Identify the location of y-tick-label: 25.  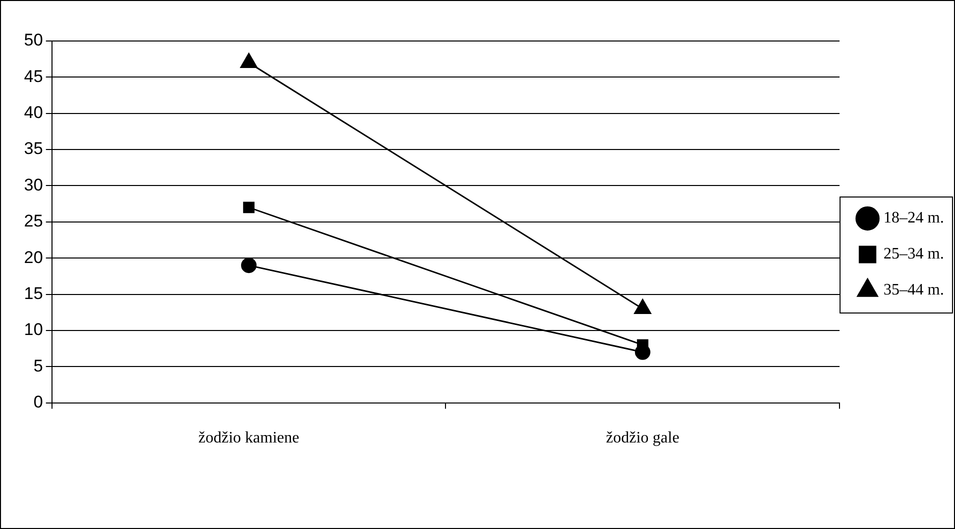
(33, 221).